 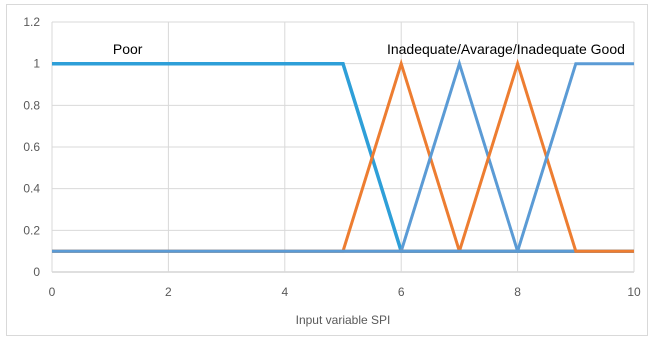 What do you see at coordinates (168, 292) in the screenshot?
I see `x-tick-label: 2` at bounding box center [168, 292].